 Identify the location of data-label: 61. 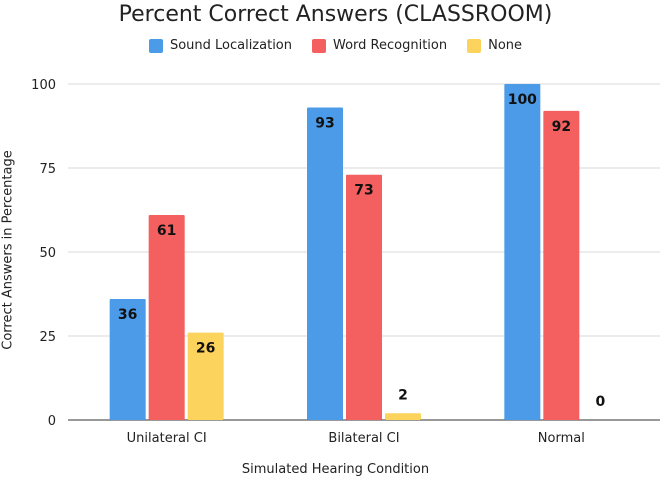
(166, 231).